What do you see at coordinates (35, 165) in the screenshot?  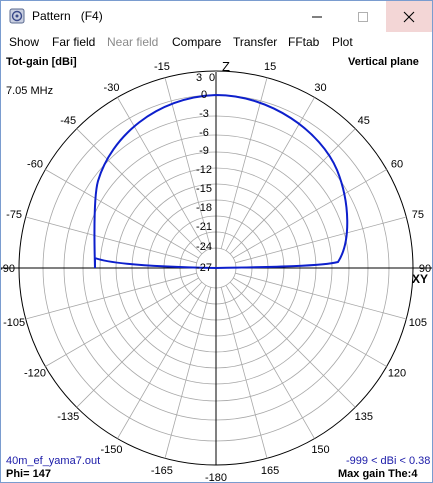 I see `angle-label: -60` at bounding box center [35, 165].